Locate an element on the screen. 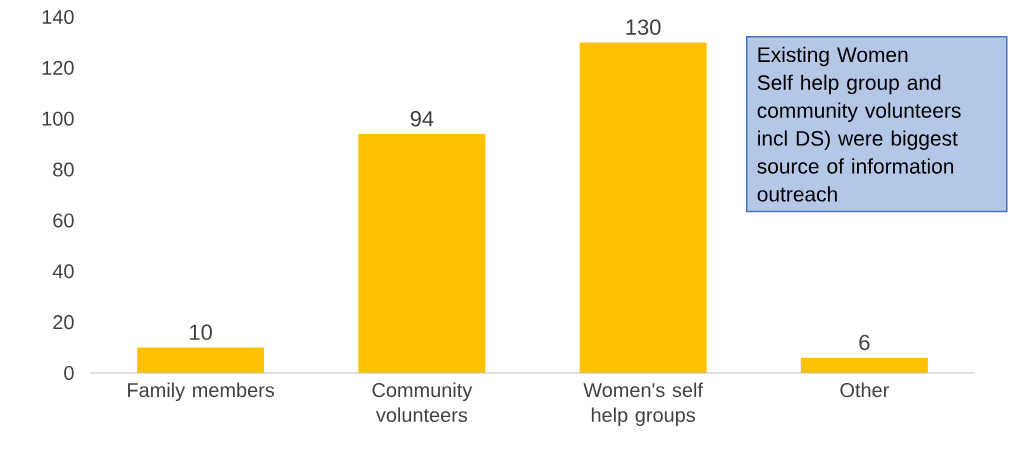 Image resolution: width=1031 pixels, height=452 pixels. y-tick-label: 120 is located at coordinates (58, 67).